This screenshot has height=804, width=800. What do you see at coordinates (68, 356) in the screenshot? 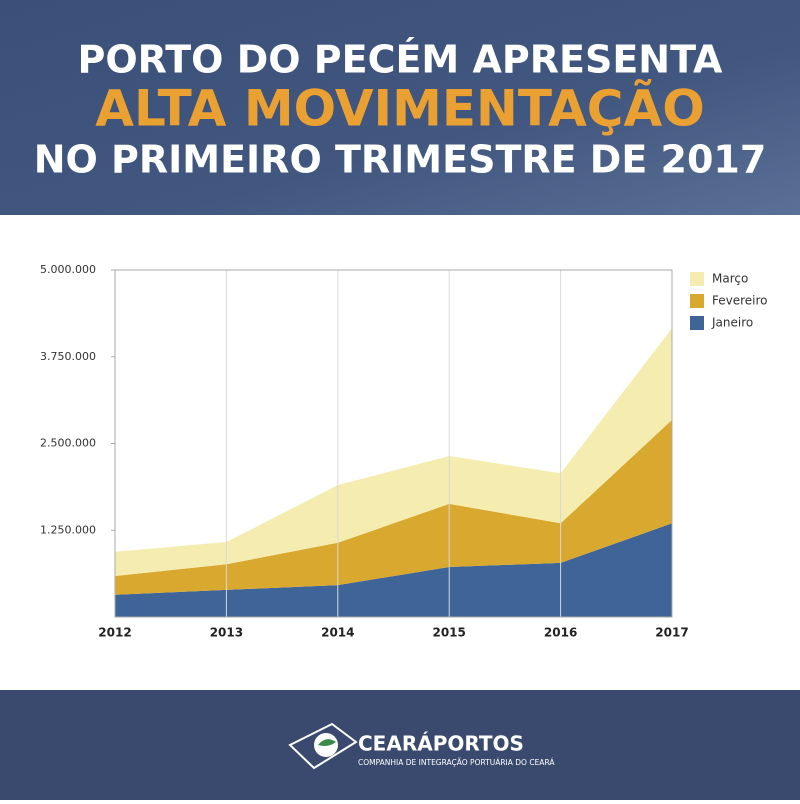
I see `y-tick-label: 3.750.000` at bounding box center [68, 356].